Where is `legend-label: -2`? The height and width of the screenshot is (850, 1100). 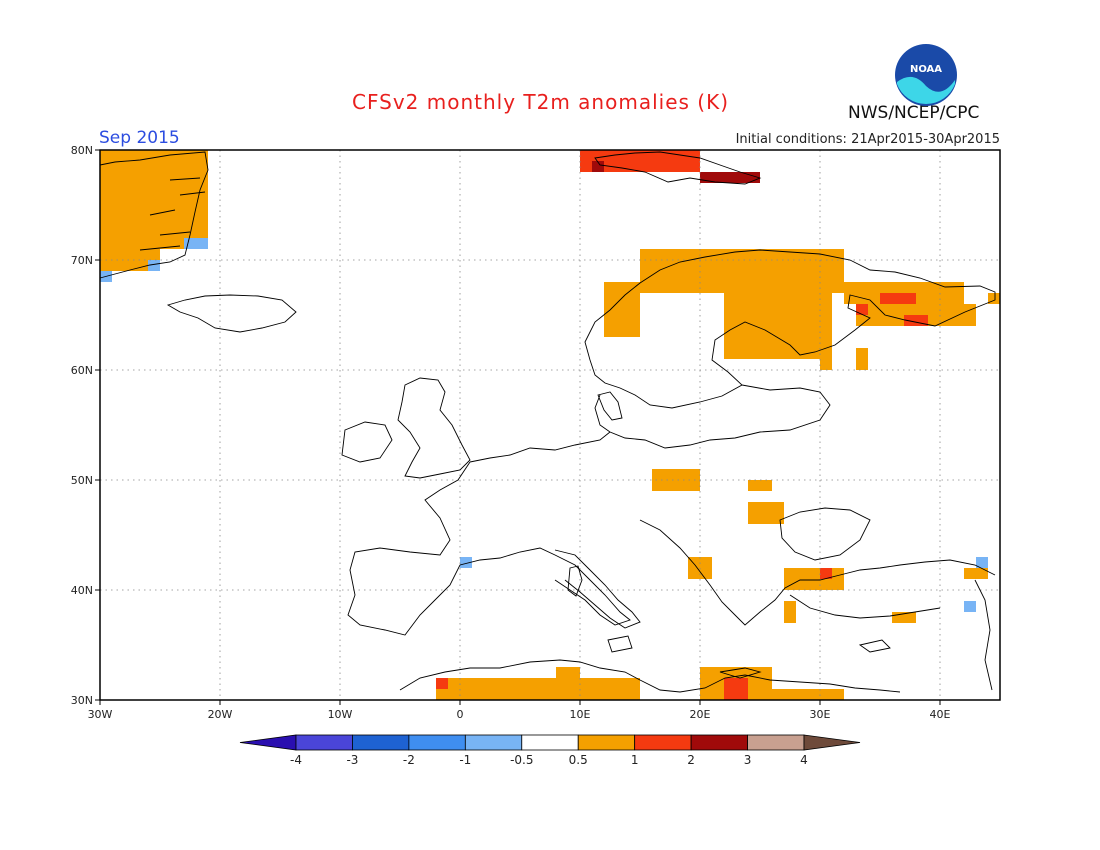 legend-label: -2 is located at coordinates (409, 760).